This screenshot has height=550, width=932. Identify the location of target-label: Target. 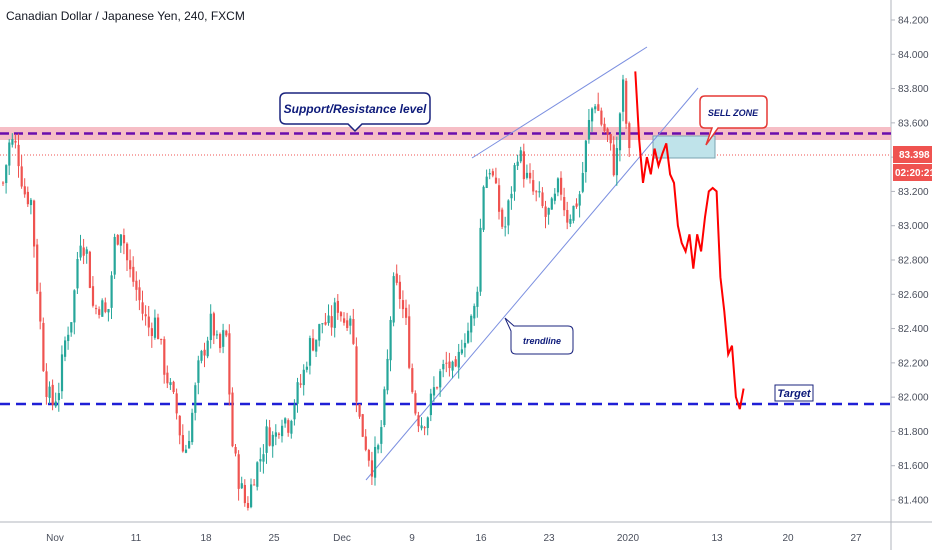
(794, 394).